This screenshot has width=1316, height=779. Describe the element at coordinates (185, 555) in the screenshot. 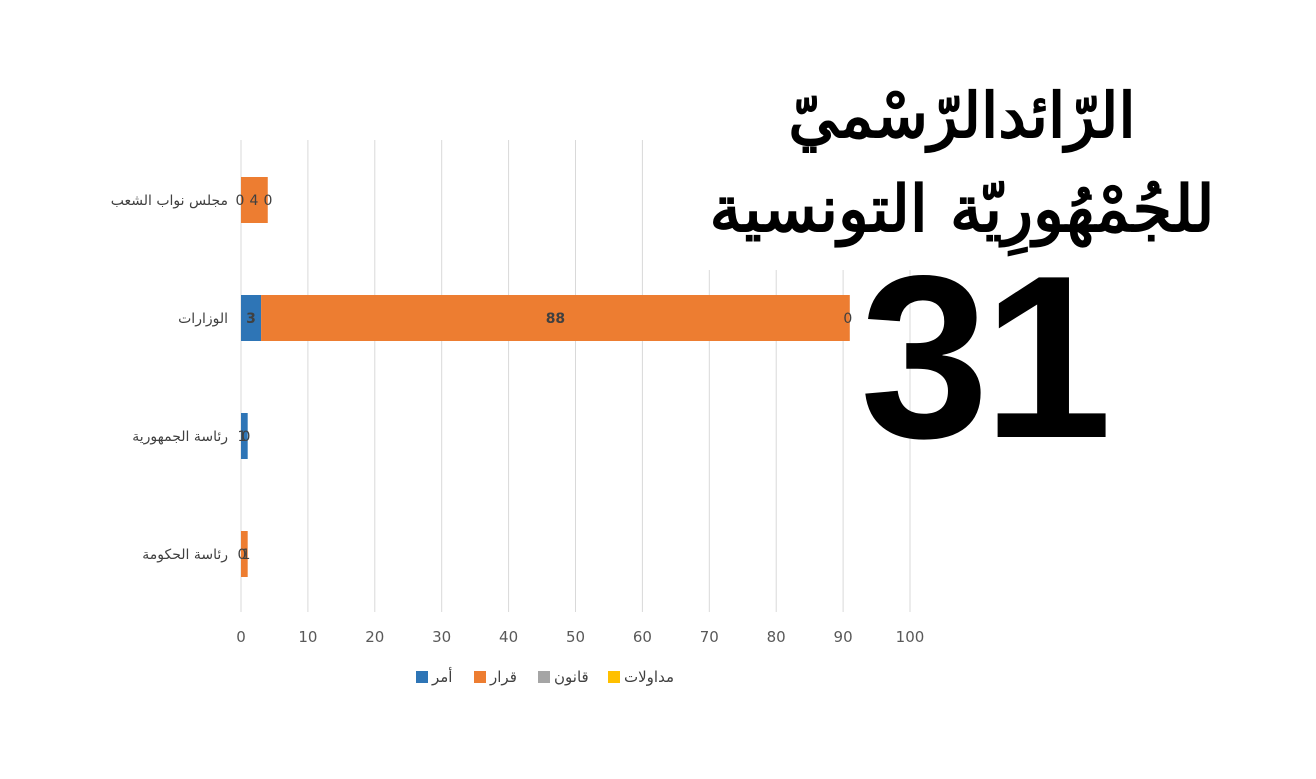

I see `category-label: رئاسة الحكومة` at that location.